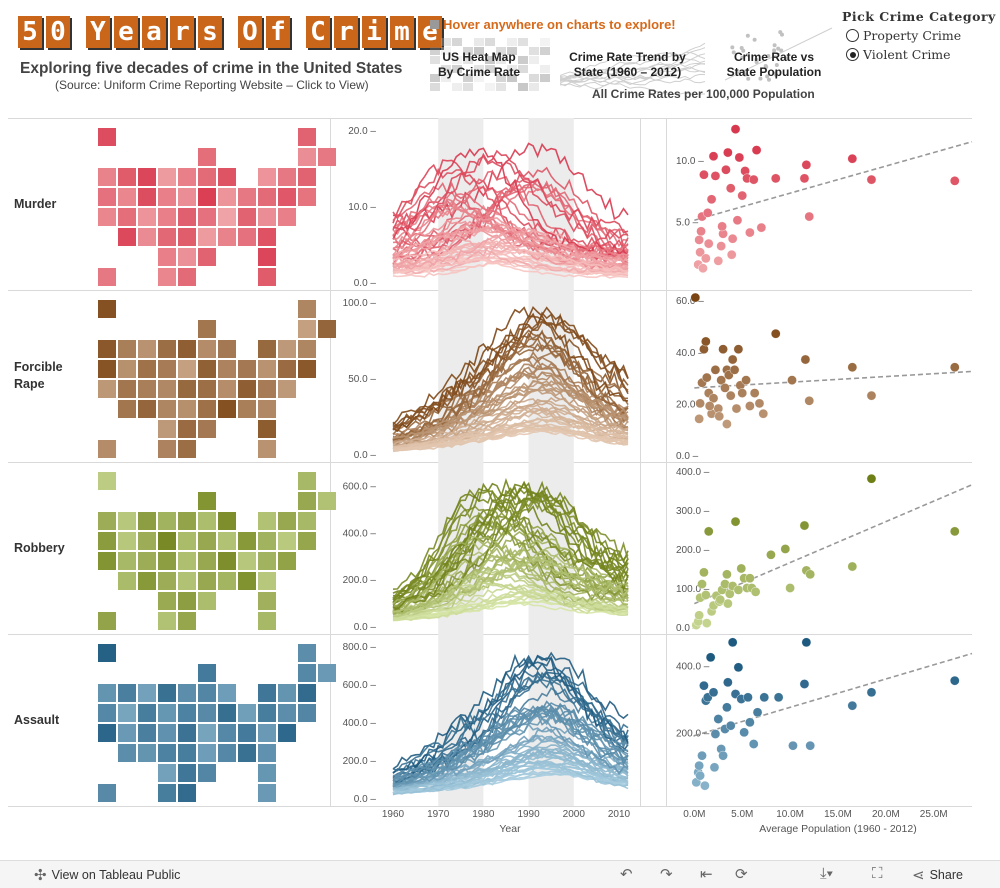 The image size is (1000, 888). Describe the element at coordinates (903, 35) in the screenshot. I see `option-property-crime: Property Crime` at that location.